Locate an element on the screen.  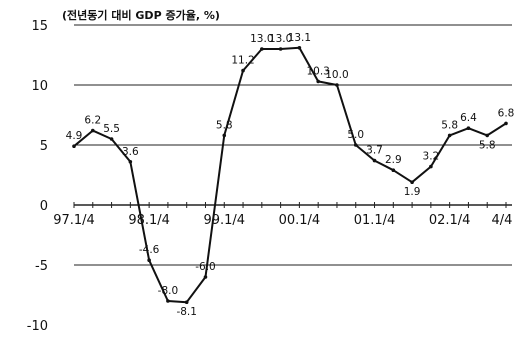
data-label: 10.3 is located at coordinates (317, 71).